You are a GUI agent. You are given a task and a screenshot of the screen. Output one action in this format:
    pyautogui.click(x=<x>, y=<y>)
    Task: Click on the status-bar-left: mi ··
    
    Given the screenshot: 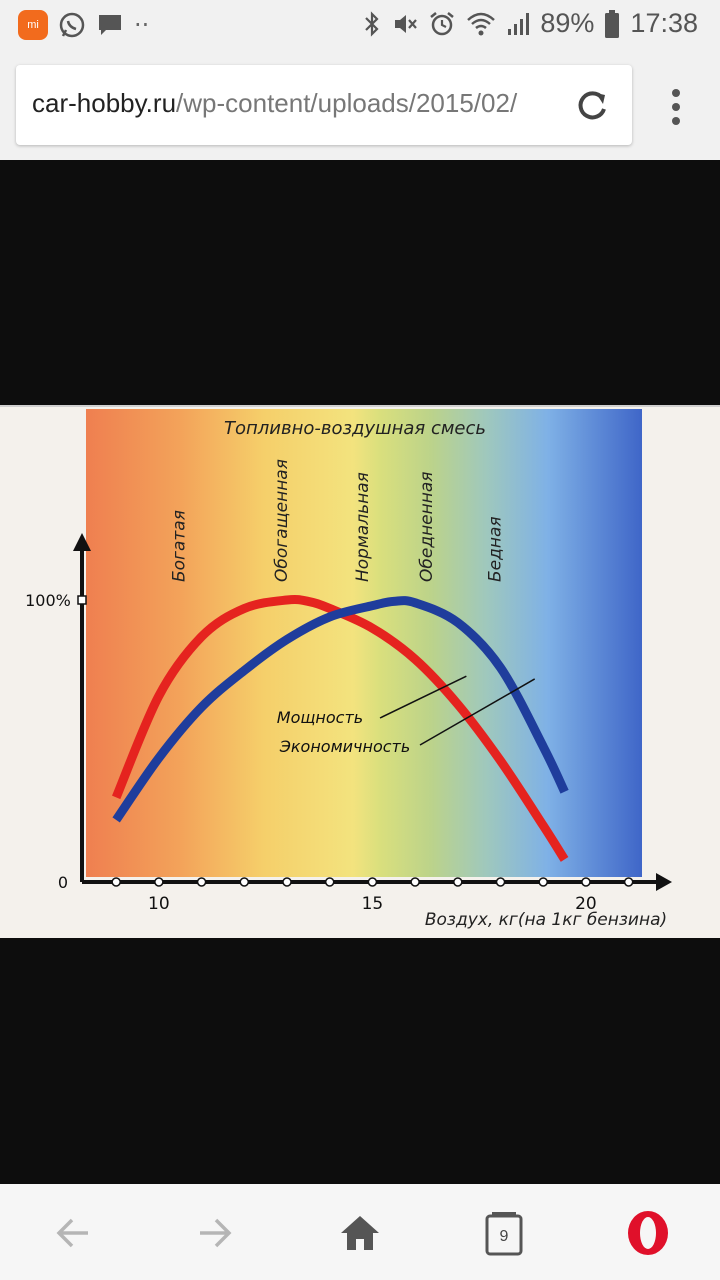 What is the action you would take?
    pyautogui.click(x=83, y=25)
    